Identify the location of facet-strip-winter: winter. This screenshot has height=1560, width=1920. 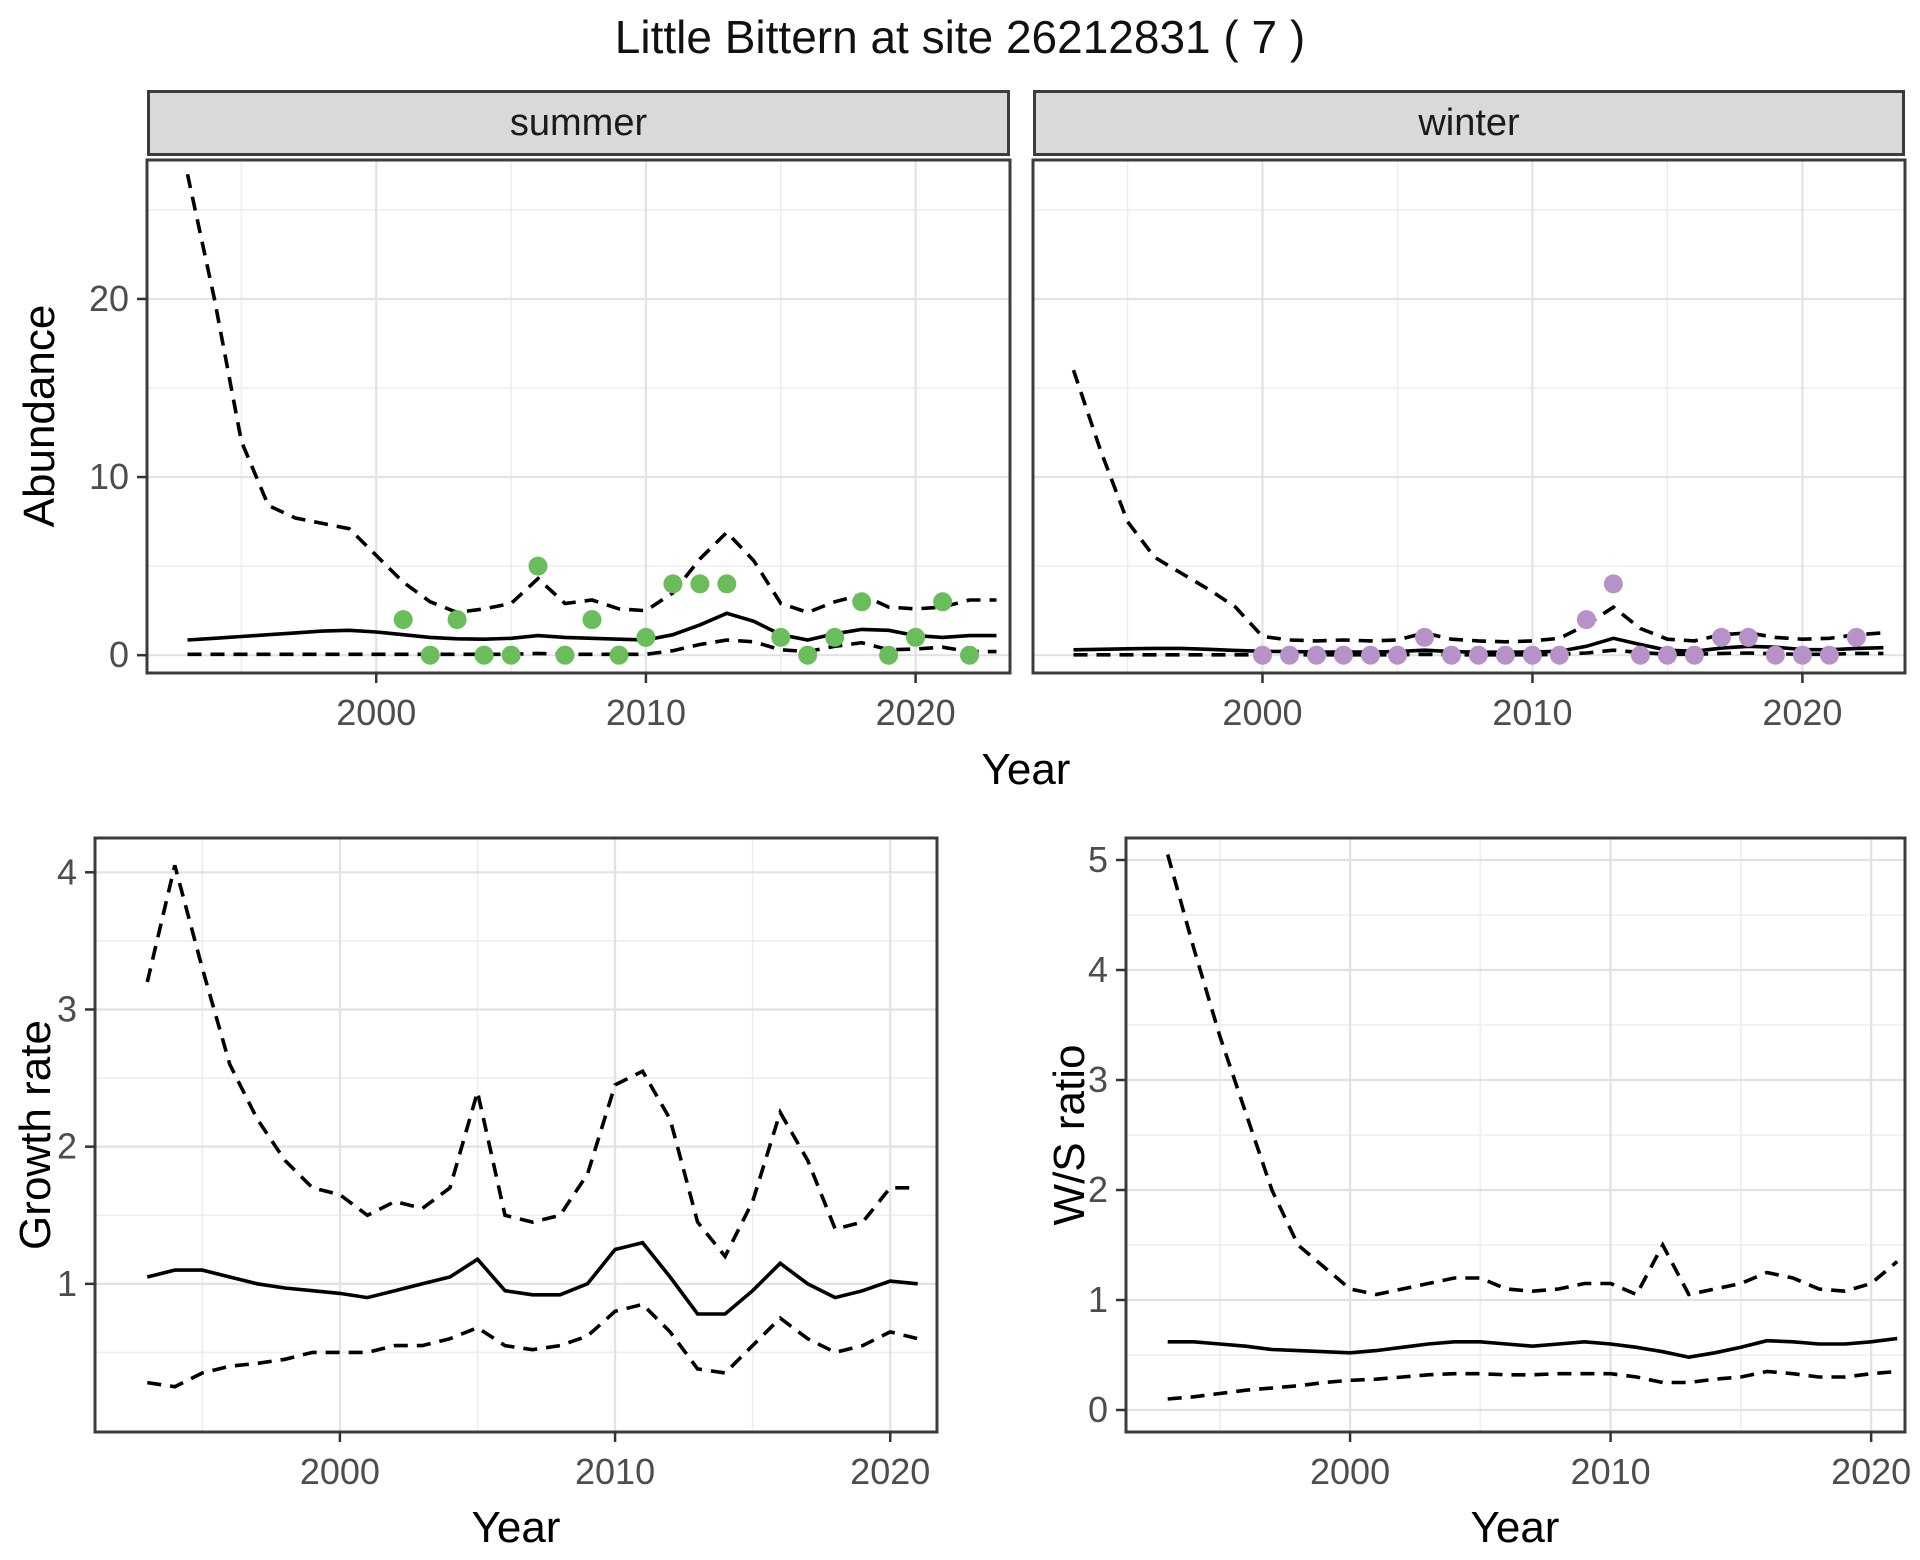
(1469, 123).